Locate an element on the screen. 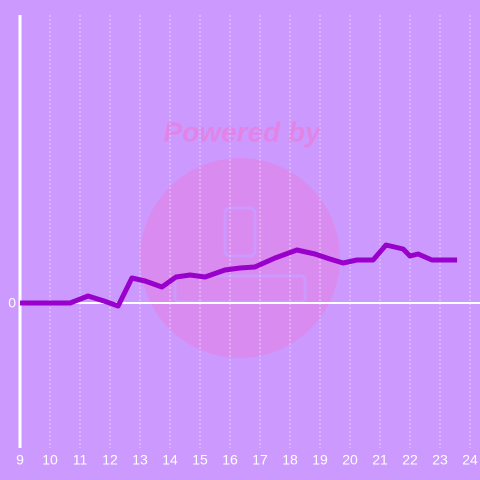 This screenshot has width=480, height=480. x-tick-label: 12 is located at coordinates (110, 460).